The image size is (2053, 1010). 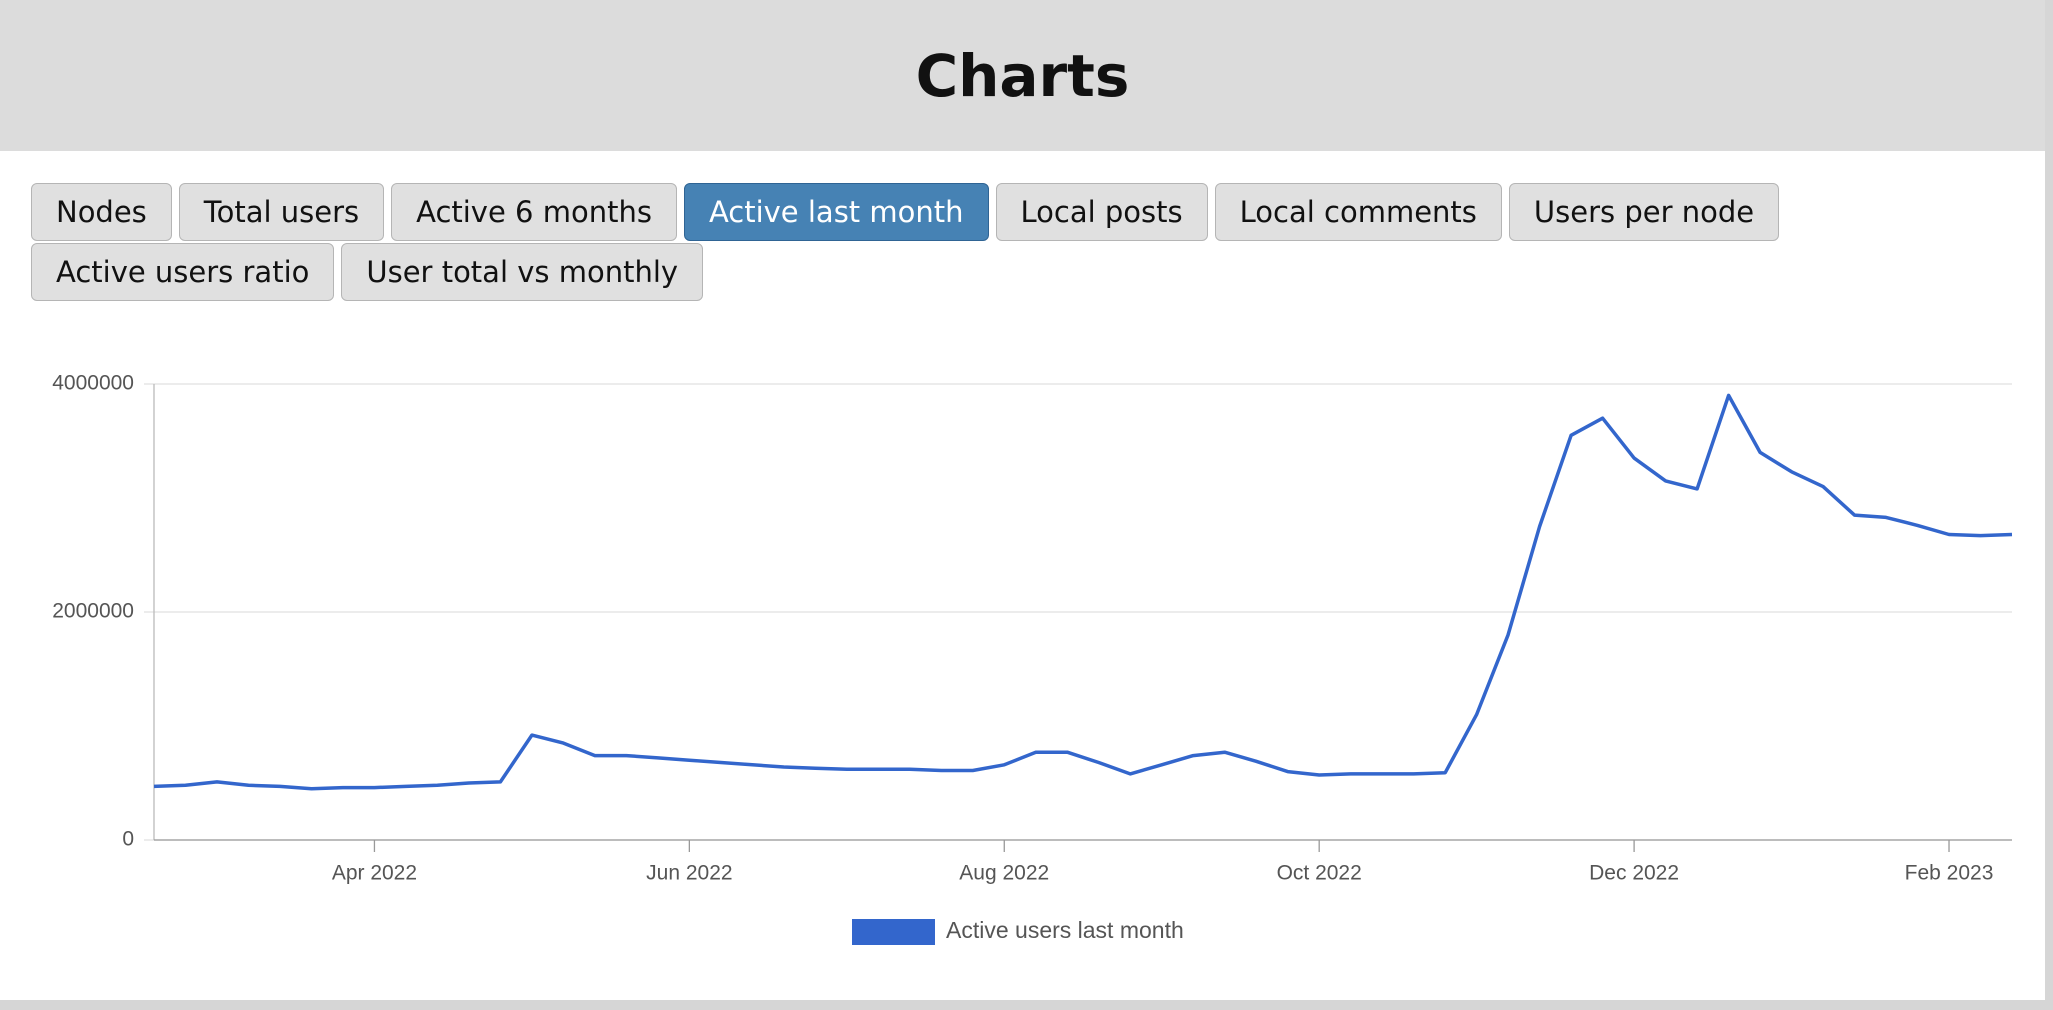 What do you see at coordinates (1065, 930) in the screenshot?
I see `legend-label: Active users last month` at bounding box center [1065, 930].